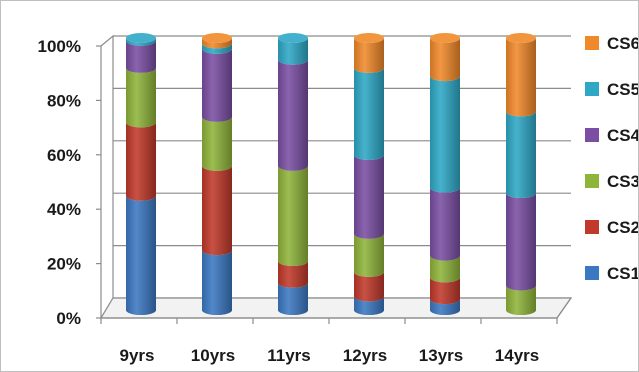 The height and width of the screenshot is (372, 639). Describe the element at coordinates (369, 55) in the screenshot. I see `bar-segment-CS6-12yrs` at that location.